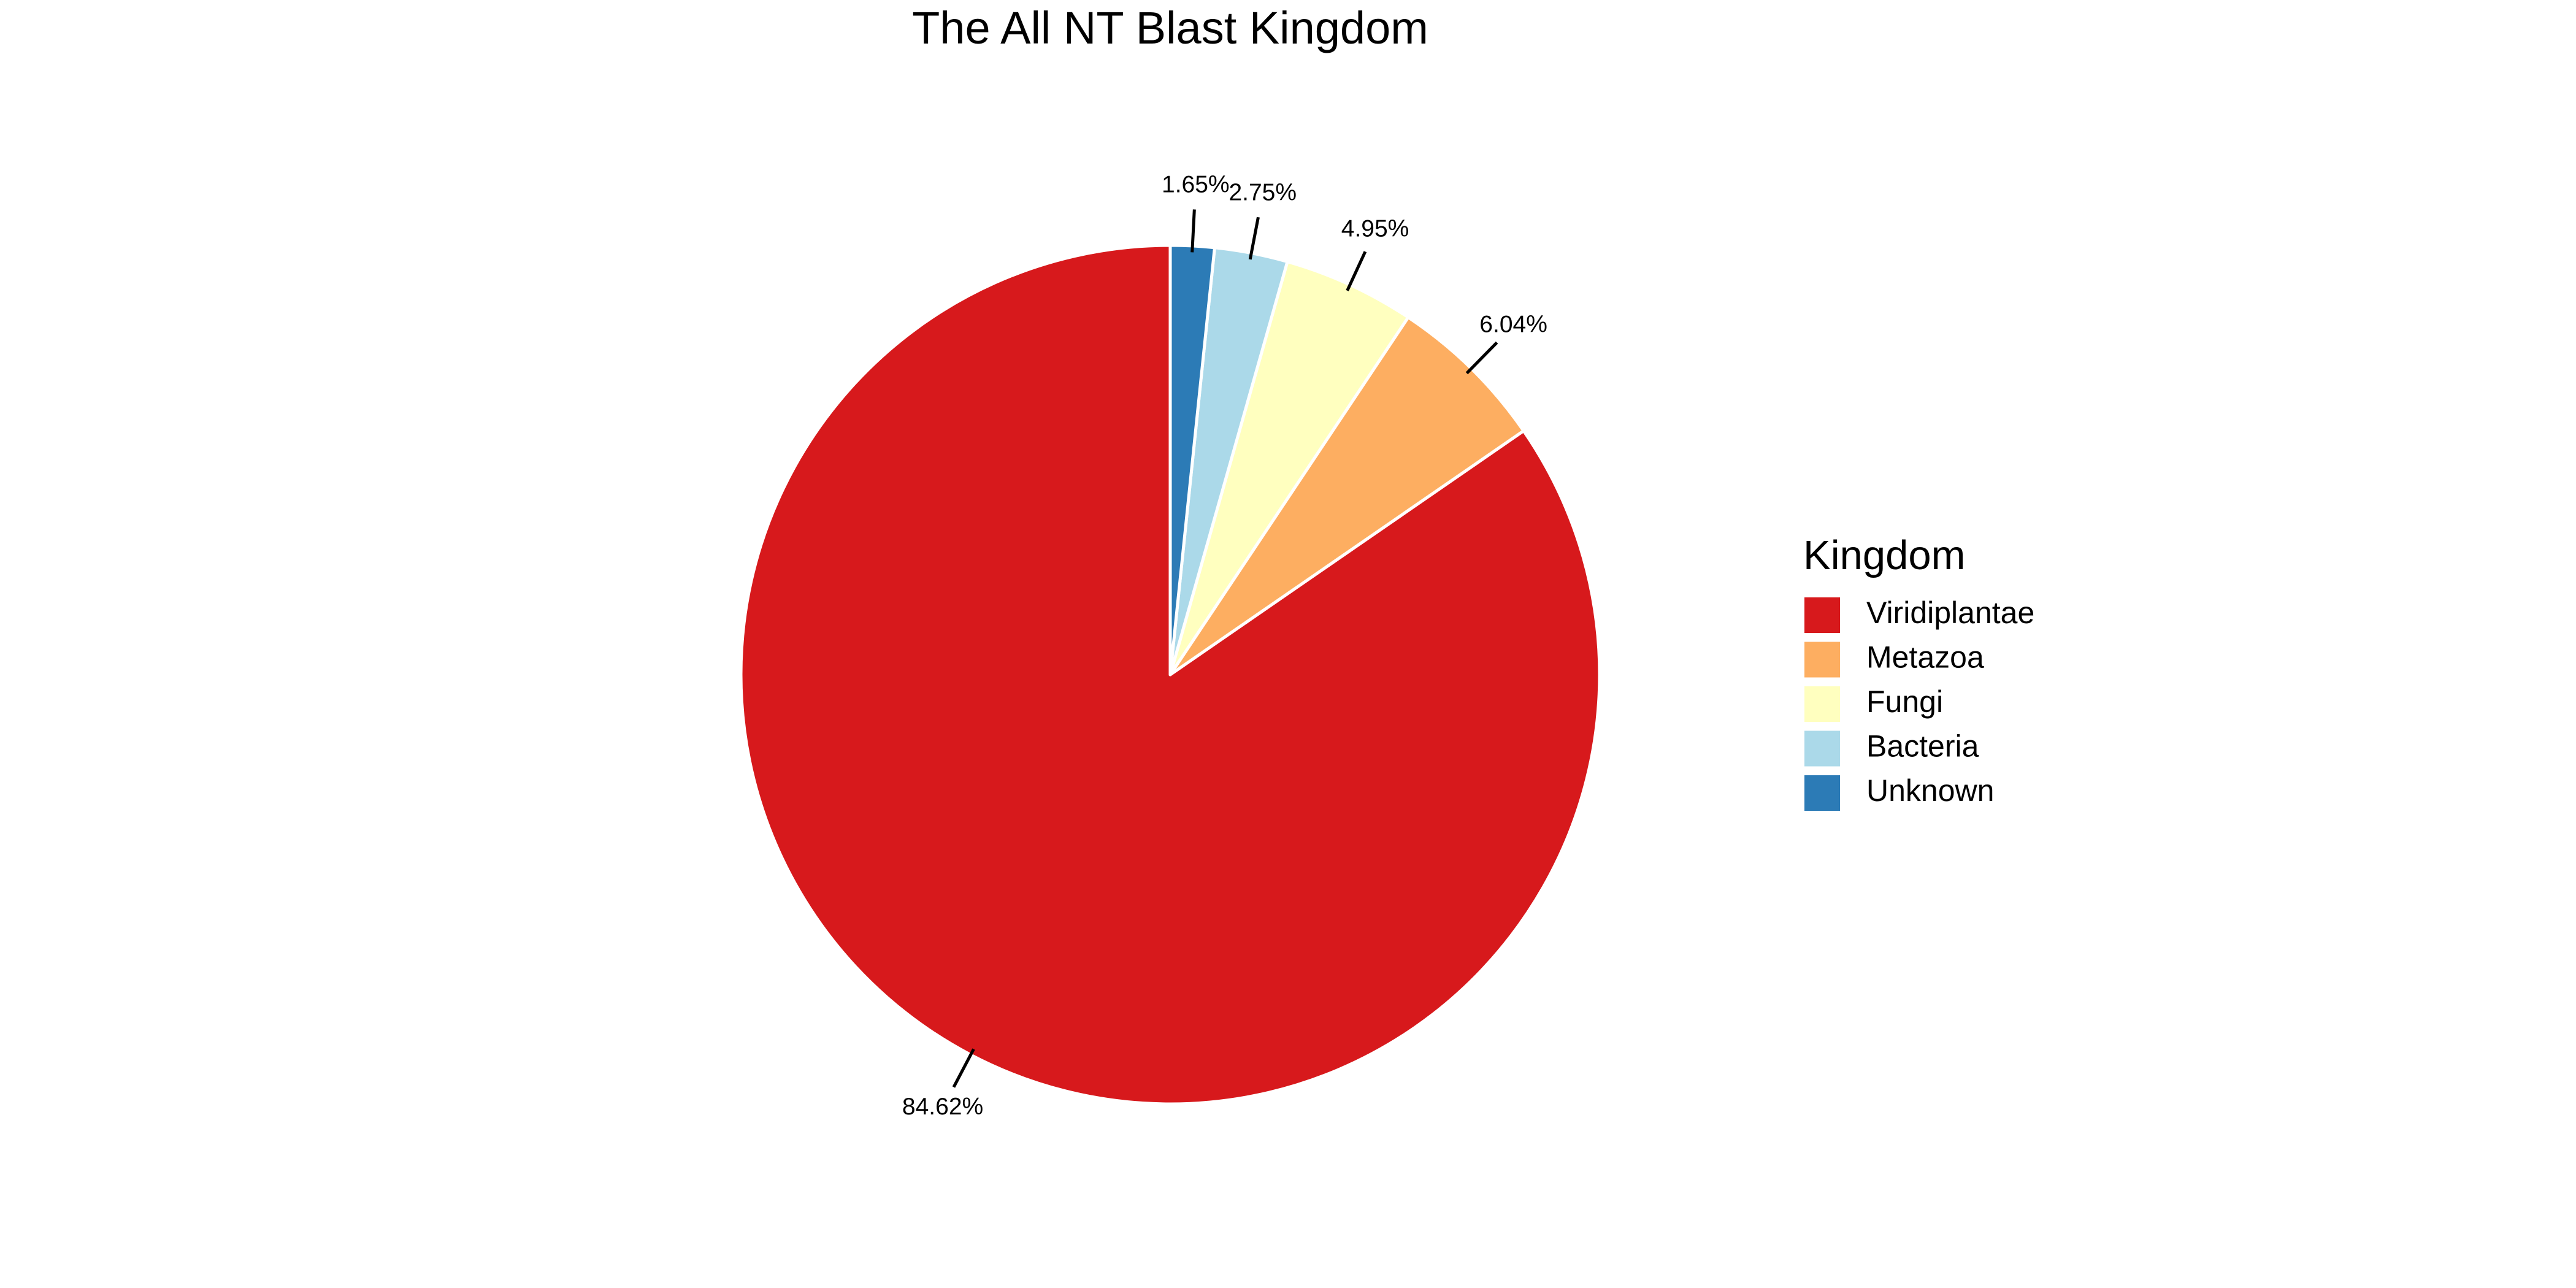 This screenshot has height=1288, width=2576. Describe the element at coordinates (1263, 193) in the screenshot. I see `slice-label-bacteria: 2.75%` at that location.